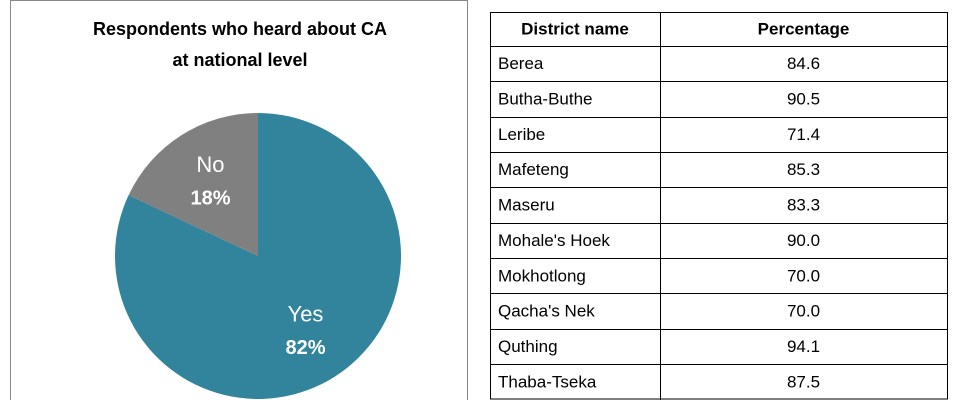 Image resolution: width=961 pixels, height=400 pixels. Describe the element at coordinates (803, 63) in the screenshot. I see `percentage: 84.6` at that location.